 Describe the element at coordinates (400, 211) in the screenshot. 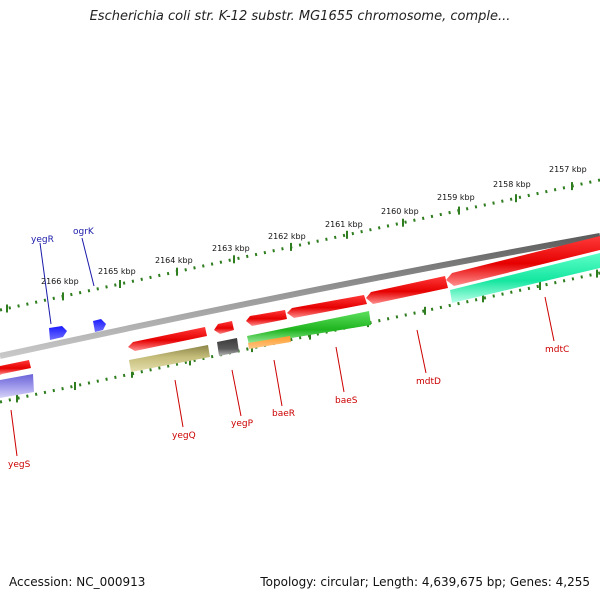

I see `kbp-label: 2160 kbp` at that location.